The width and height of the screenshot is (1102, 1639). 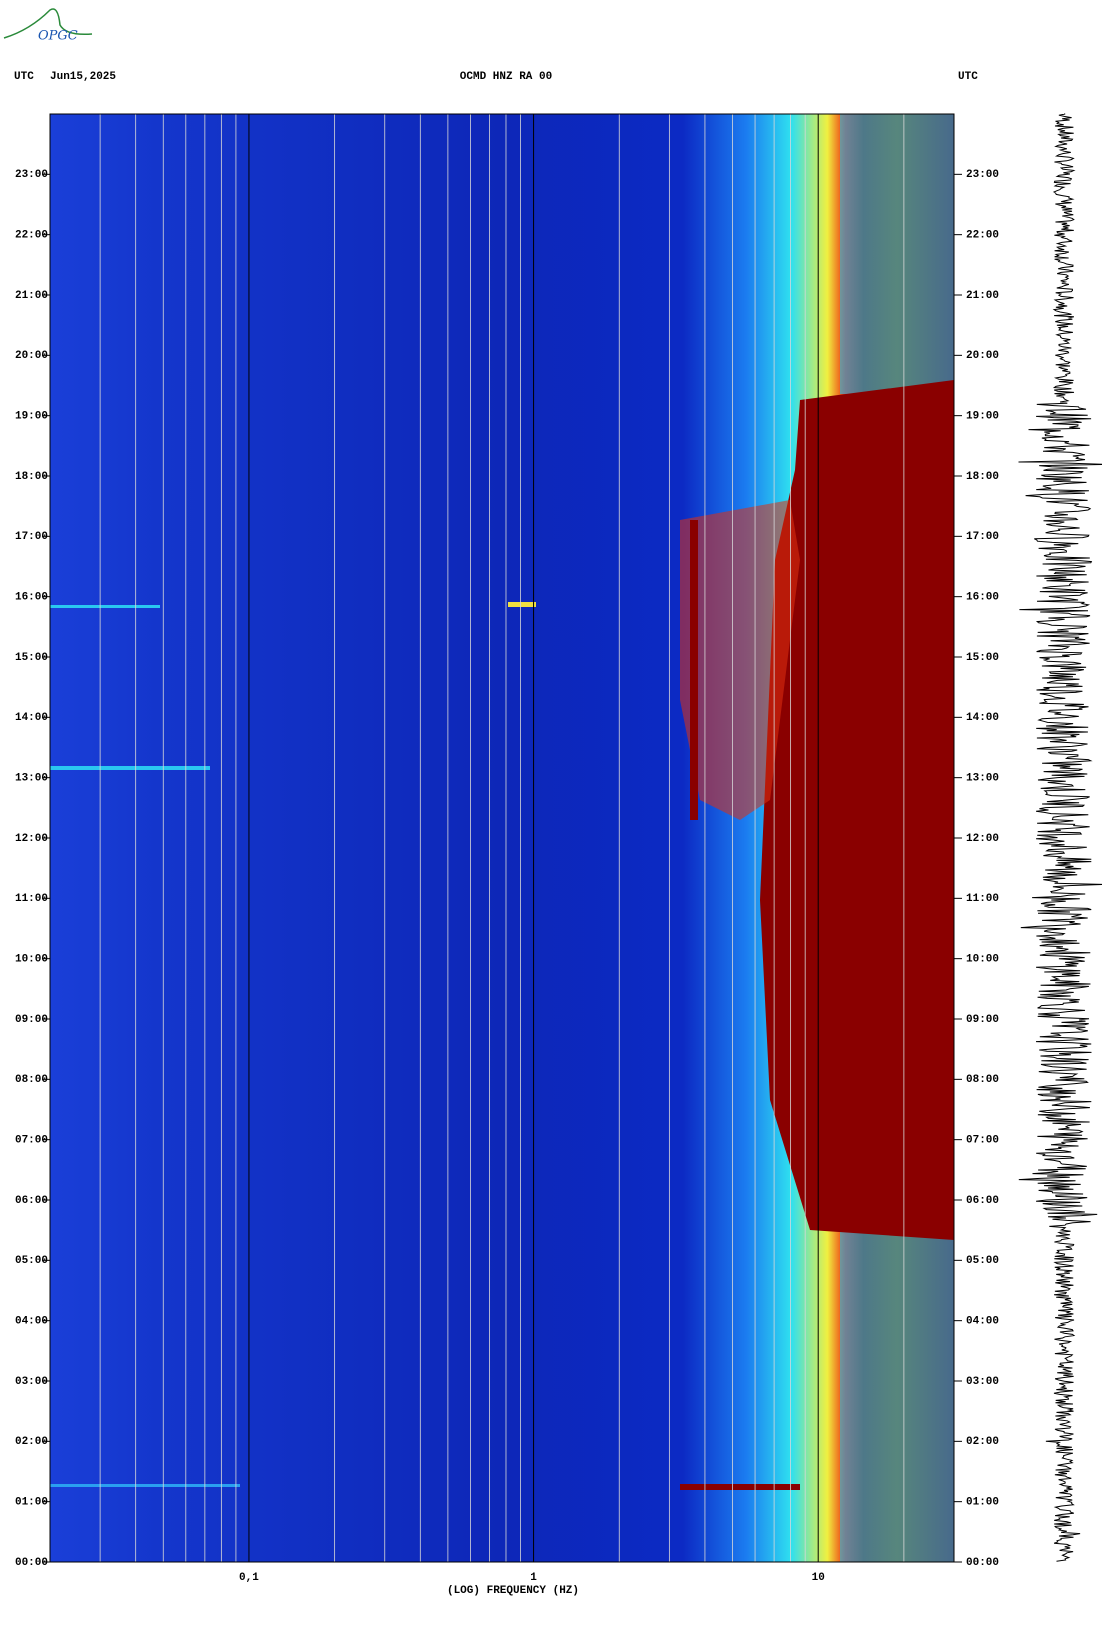 I want to click on logo: OPGC, so click(x=48, y=26).